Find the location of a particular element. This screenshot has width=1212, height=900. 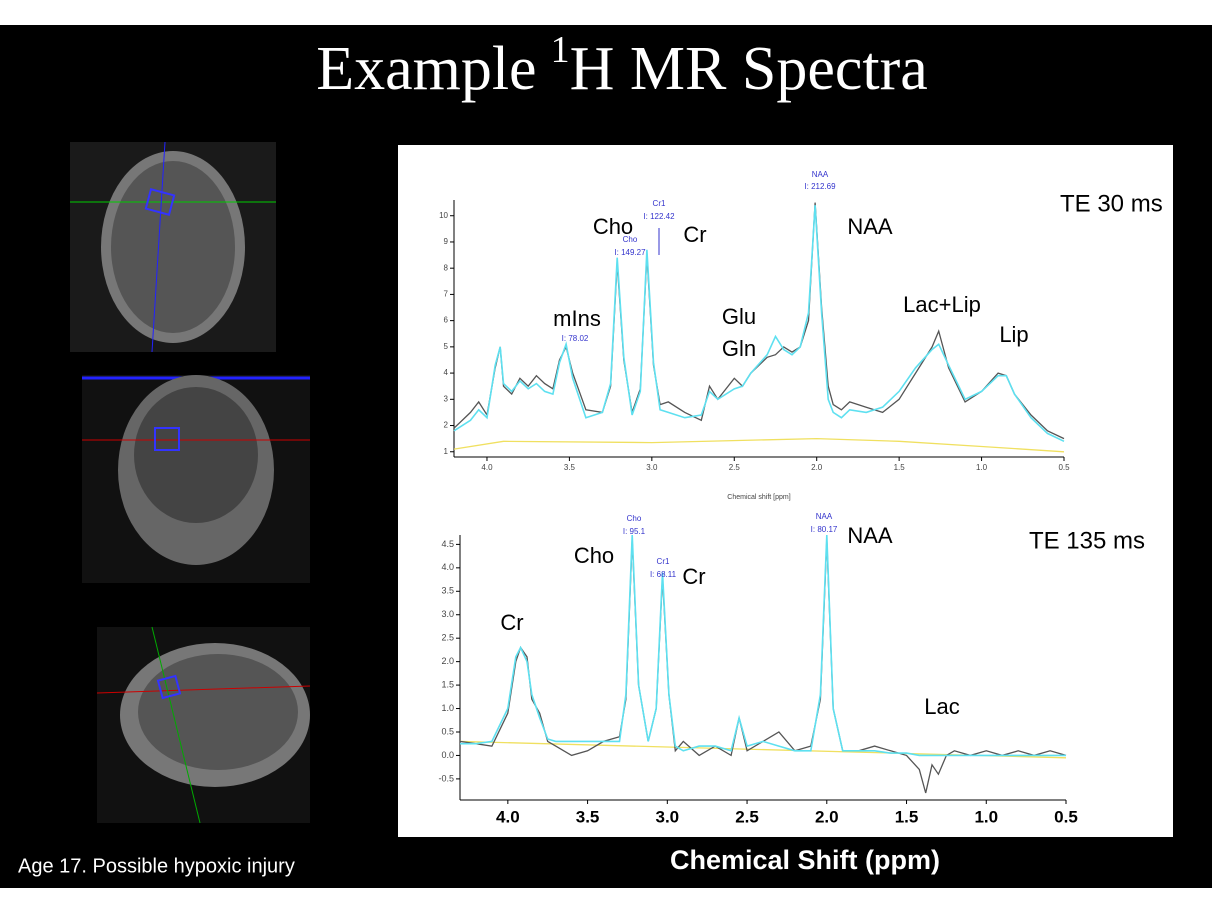

y-tick-label: 3 is located at coordinates (446, 398).